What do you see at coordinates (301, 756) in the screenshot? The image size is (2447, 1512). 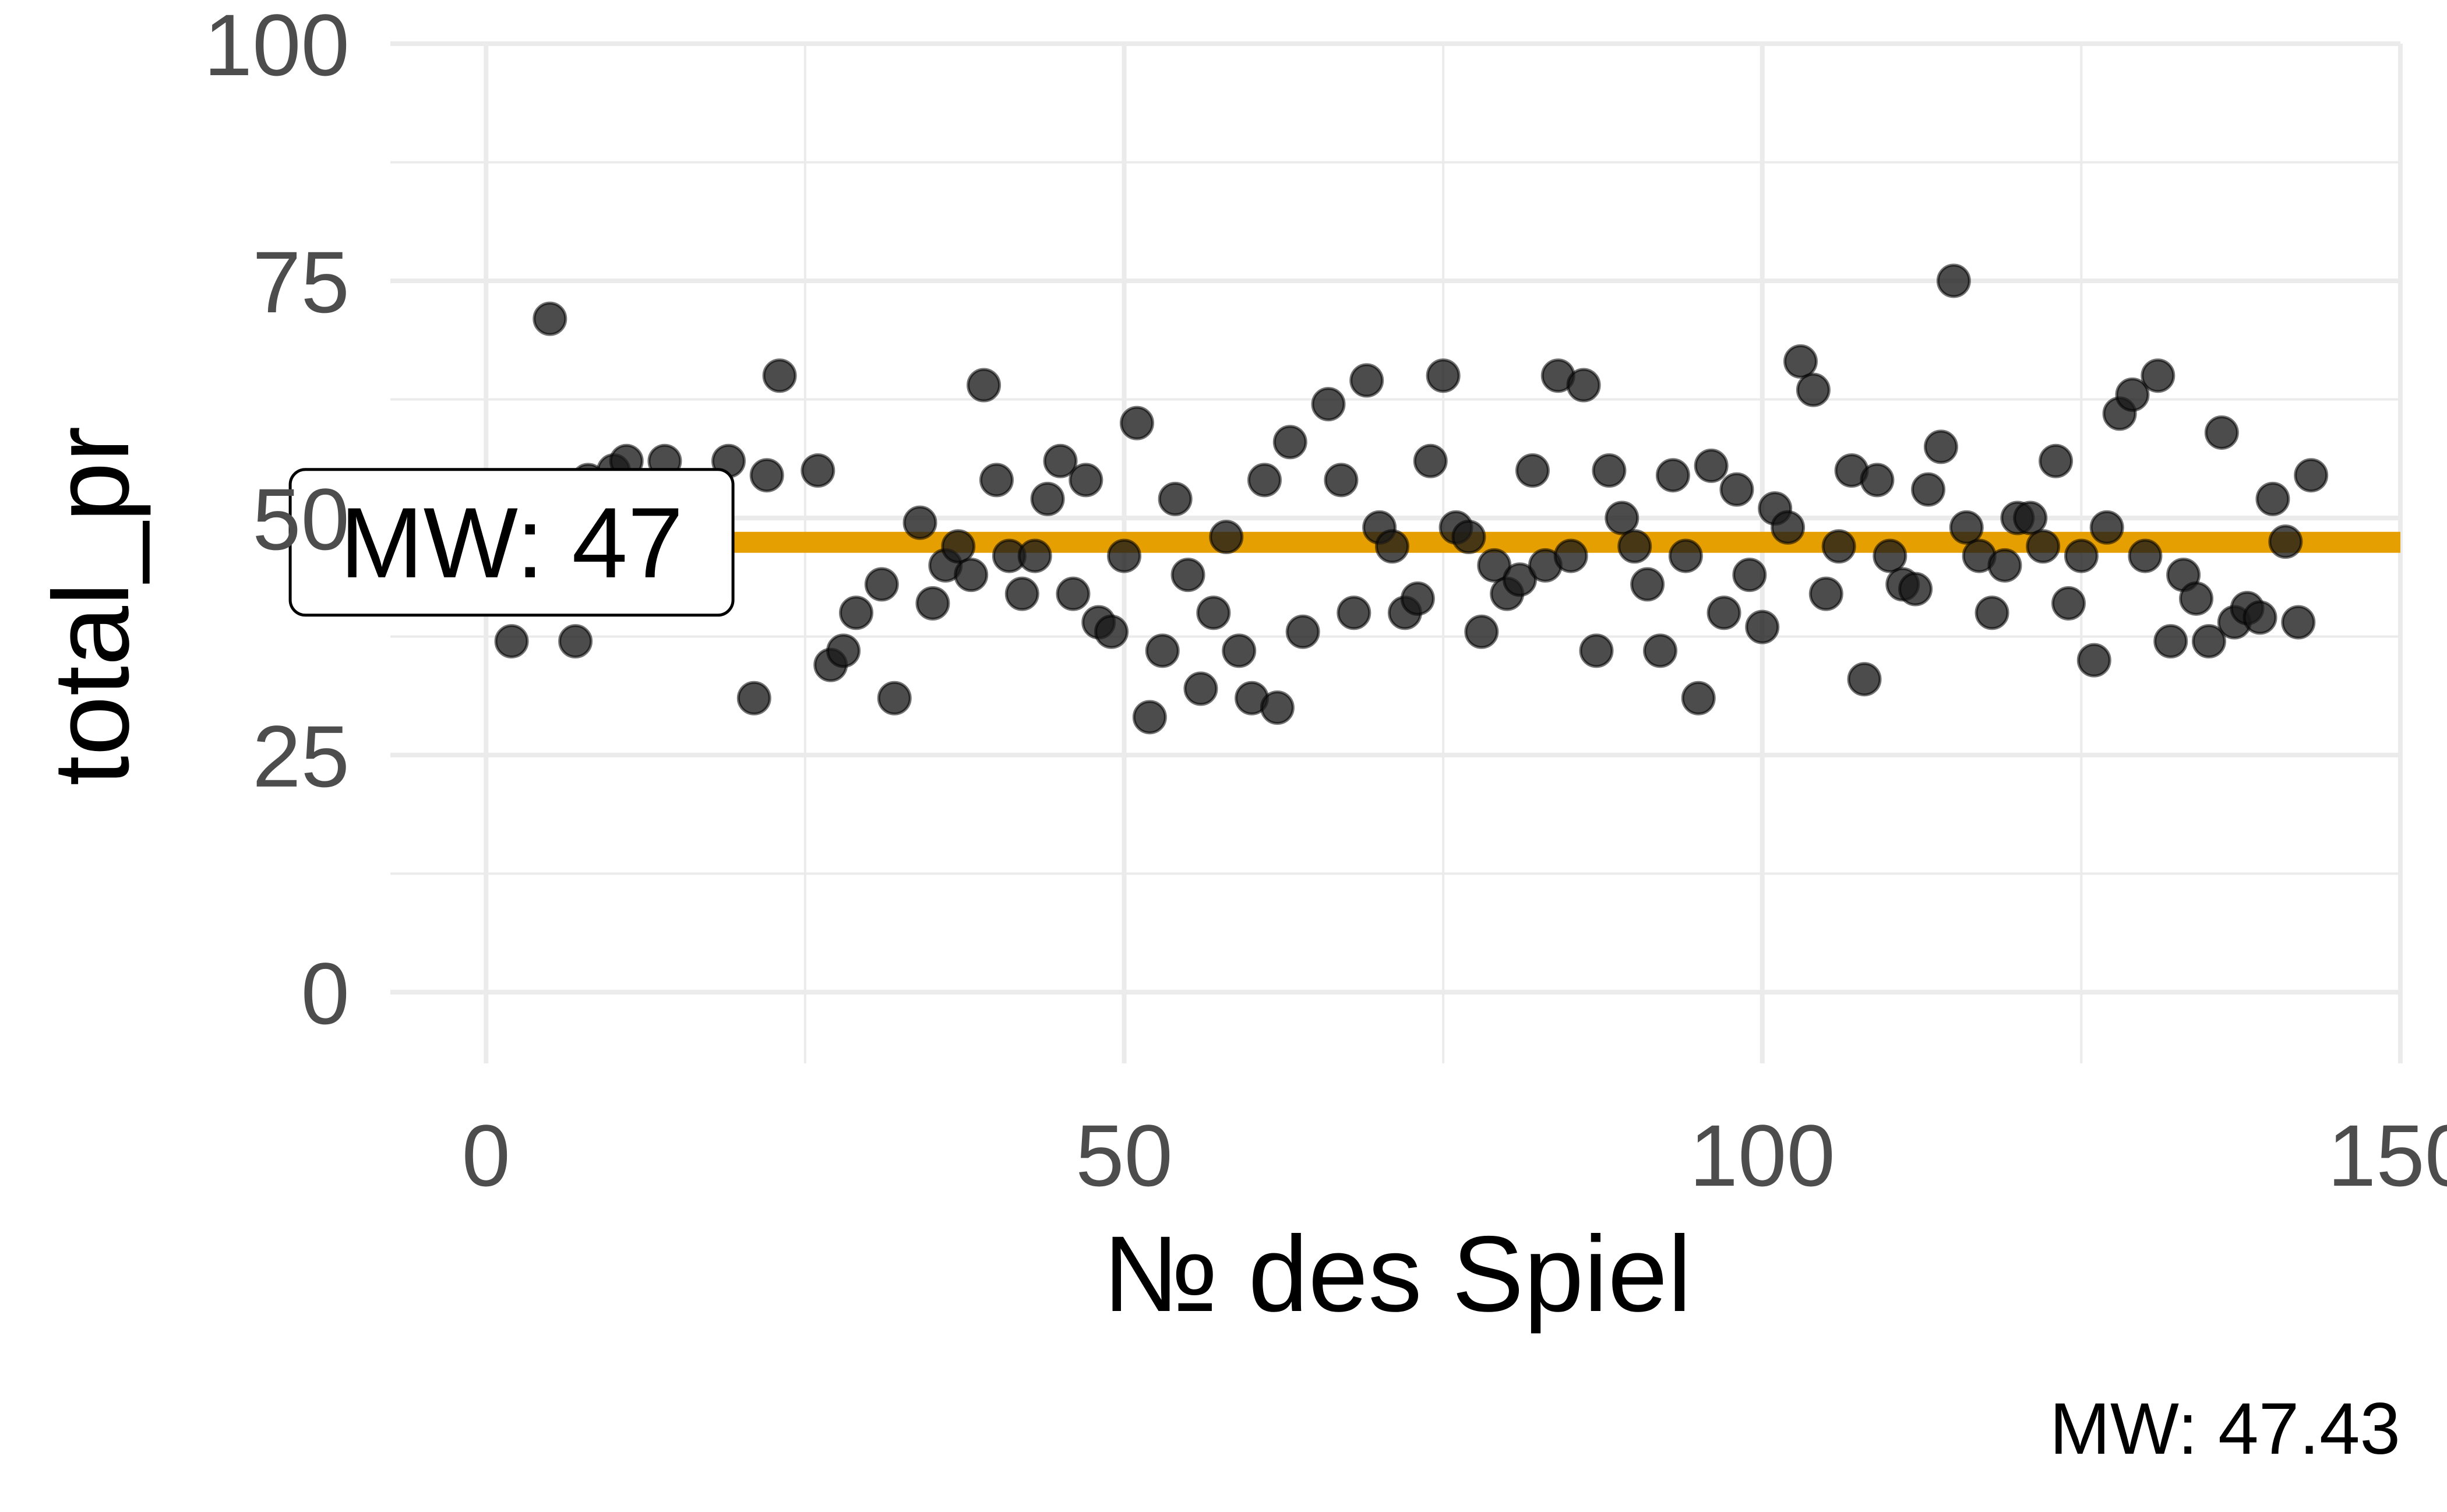 I see `y-tick-label: 25` at bounding box center [301, 756].